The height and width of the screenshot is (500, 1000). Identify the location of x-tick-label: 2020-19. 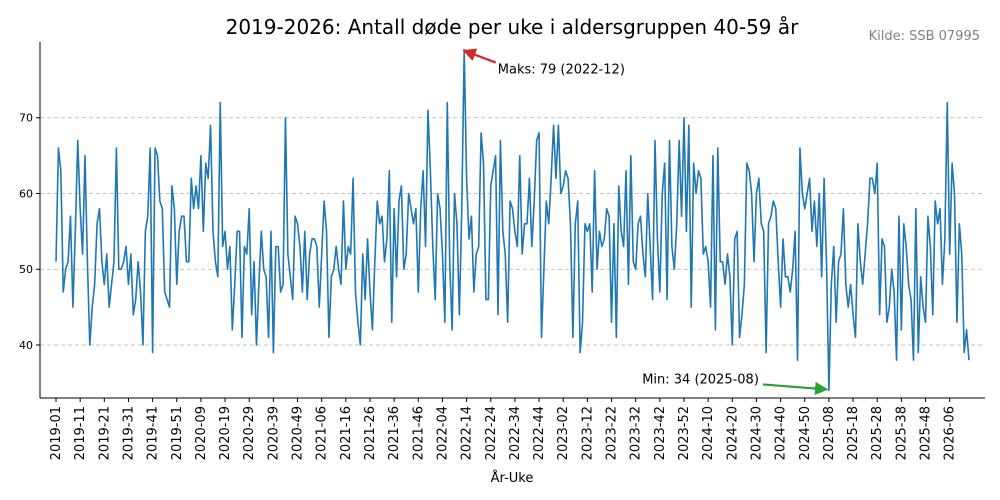
(225, 433).